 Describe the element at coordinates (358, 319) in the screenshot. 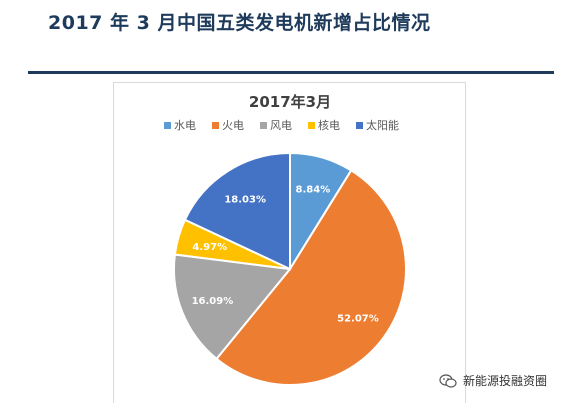

I see `data-label: 52.07%` at that location.